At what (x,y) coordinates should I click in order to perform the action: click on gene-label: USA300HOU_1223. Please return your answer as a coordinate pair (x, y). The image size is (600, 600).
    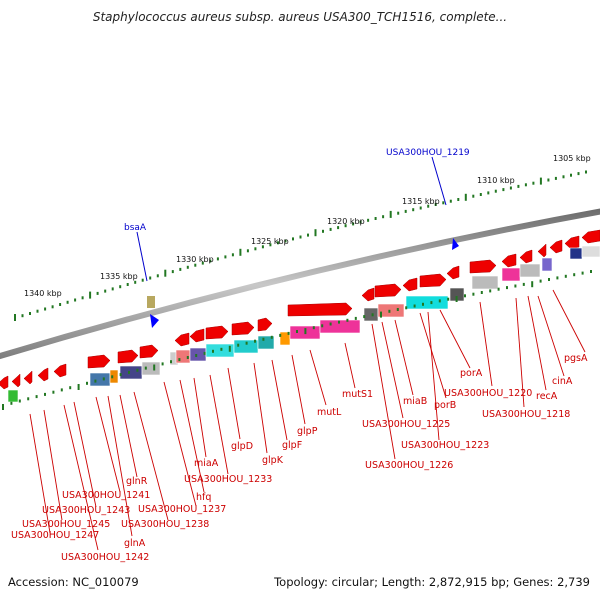
    Looking at the image, I should click on (445, 445).